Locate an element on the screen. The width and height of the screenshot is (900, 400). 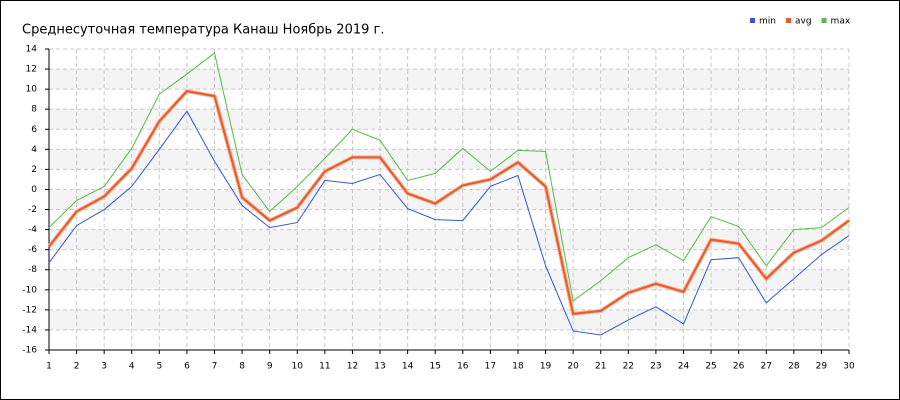
x-tick-label: 12 is located at coordinates (352, 367).